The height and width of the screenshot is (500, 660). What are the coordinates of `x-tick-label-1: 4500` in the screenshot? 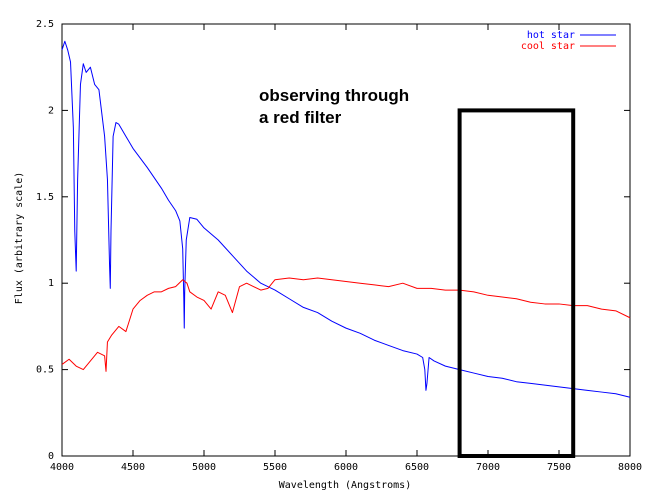 It's located at (133, 467).